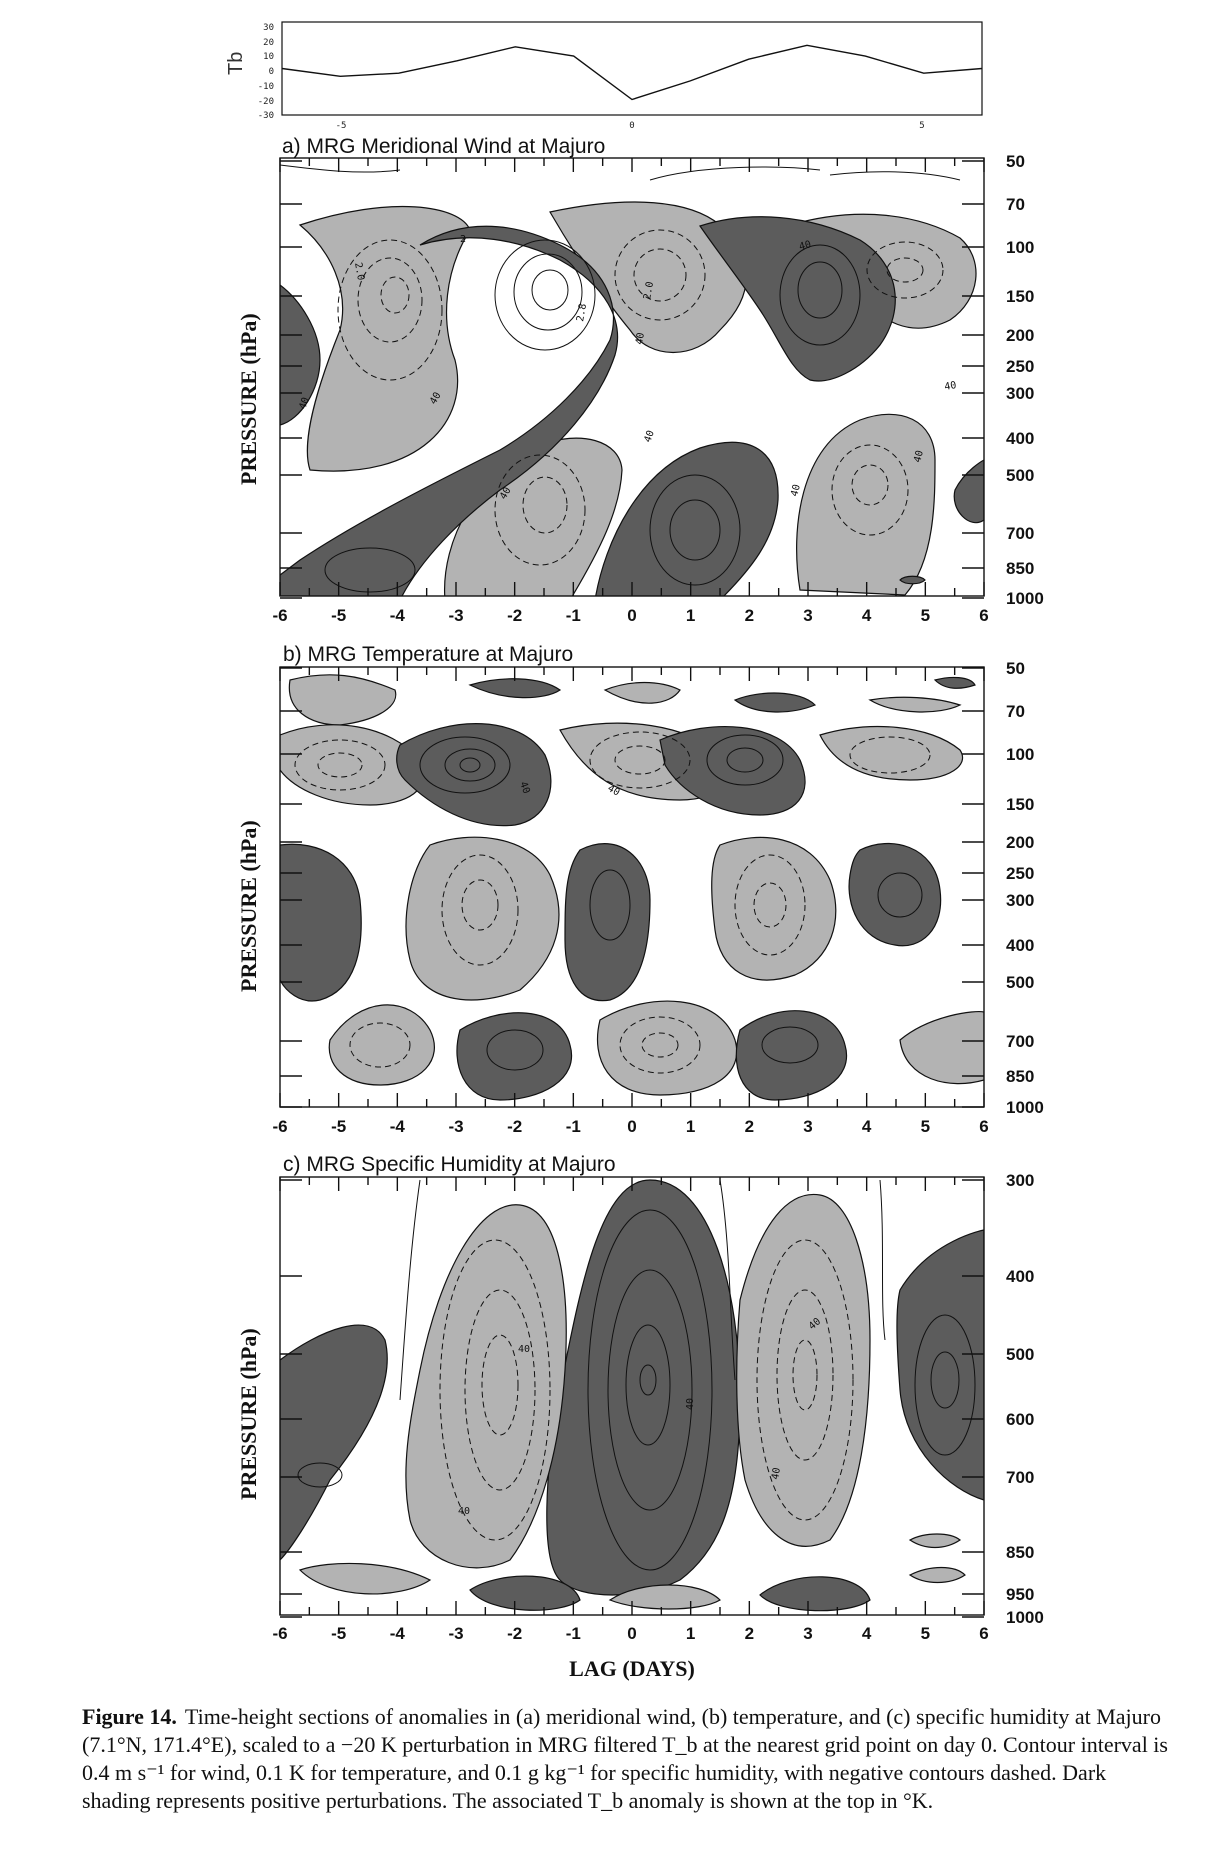  I want to click on tb-yticks: 30 20 10 0 -10 -20 -30, so click(266, 72).